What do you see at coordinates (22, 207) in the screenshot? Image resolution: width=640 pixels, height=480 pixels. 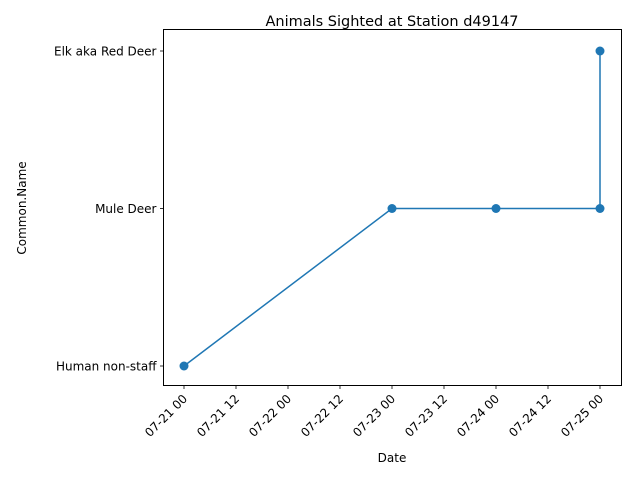 I see `y-axis-label: Common.Name` at bounding box center [22, 207].